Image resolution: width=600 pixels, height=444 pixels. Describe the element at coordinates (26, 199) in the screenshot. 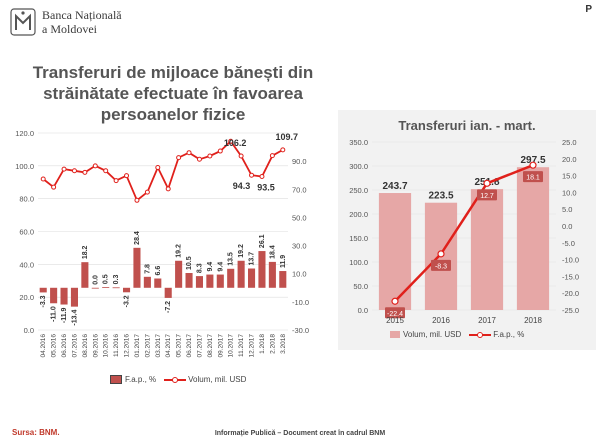

I see `left-axis-tick: 80.0` at that location.